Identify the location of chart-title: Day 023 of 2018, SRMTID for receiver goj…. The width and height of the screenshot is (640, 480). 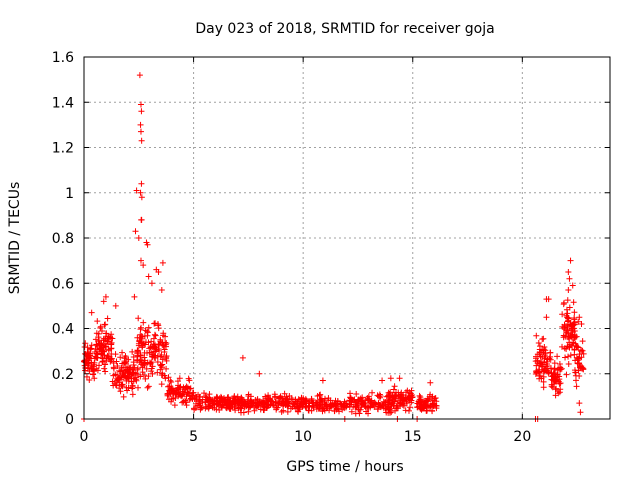
(344, 29).